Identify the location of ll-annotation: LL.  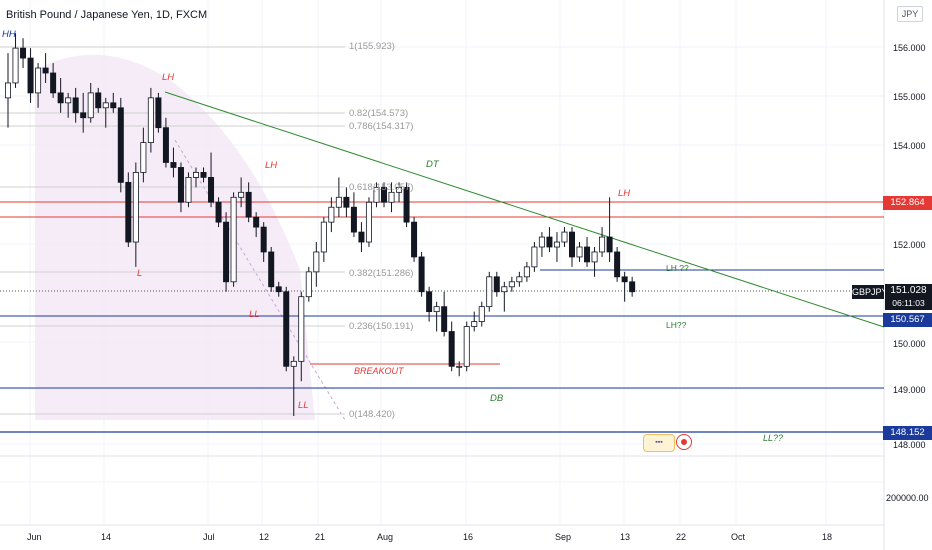
(303, 405).